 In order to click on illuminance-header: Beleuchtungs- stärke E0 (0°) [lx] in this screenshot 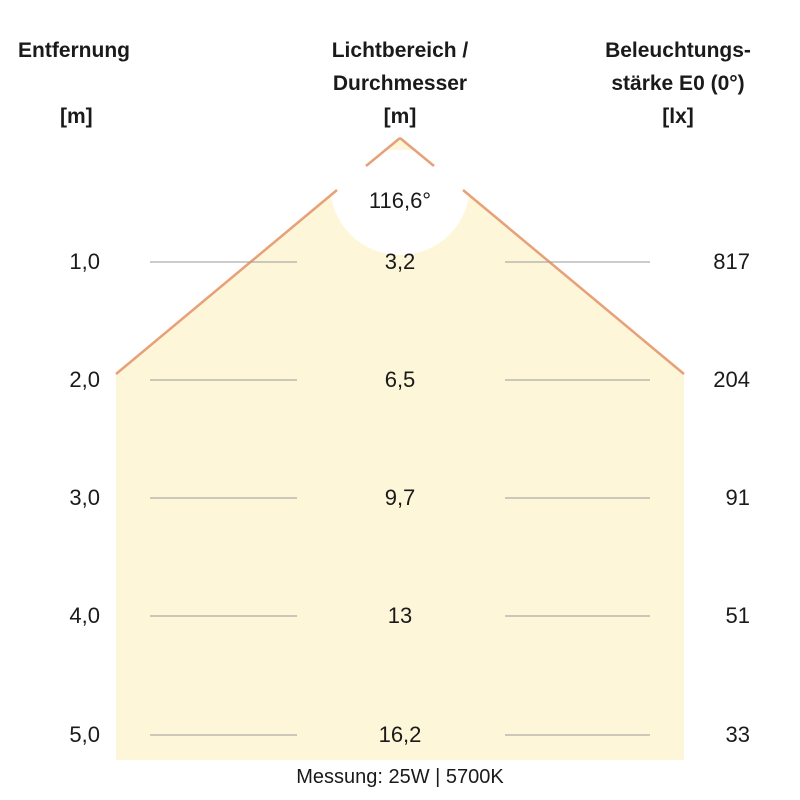, I will do `click(678, 83)`.